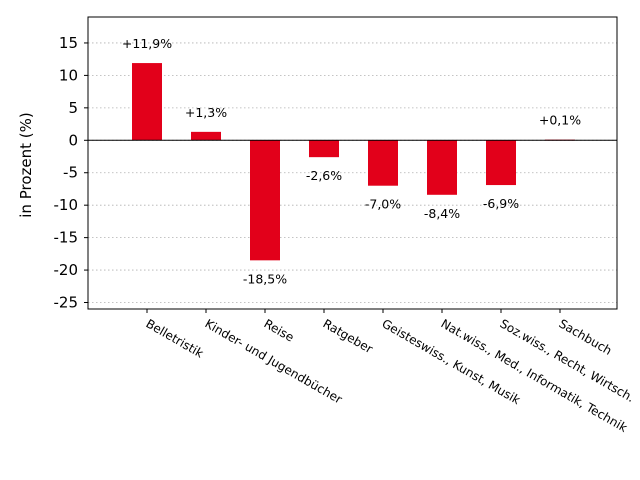  I want to click on y-axis-title: in Prozent (%), so click(26, 164).